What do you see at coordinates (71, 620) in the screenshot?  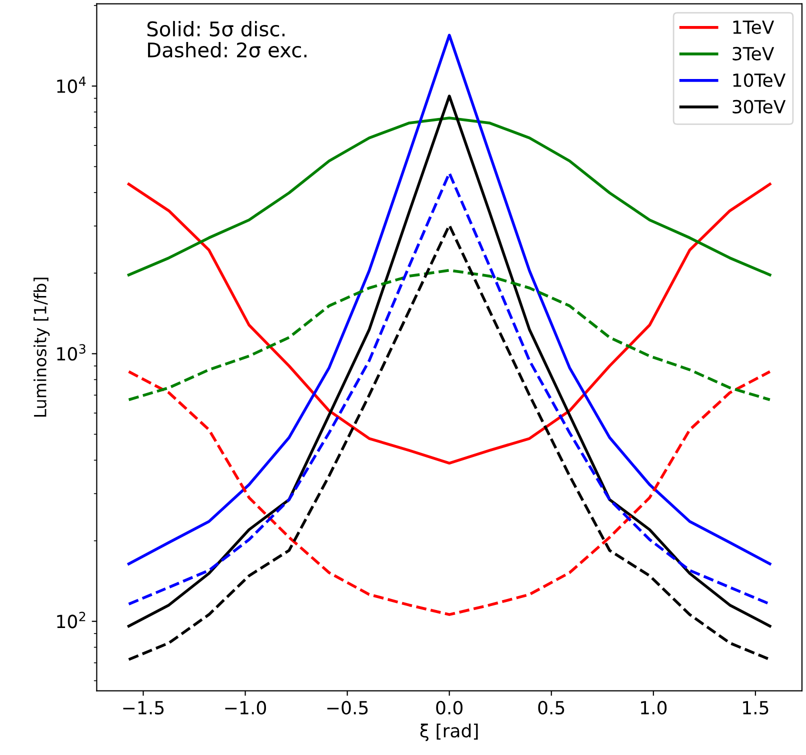 I see `y-tick-label: 10$^{2}$` at bounding box center [71, 620].